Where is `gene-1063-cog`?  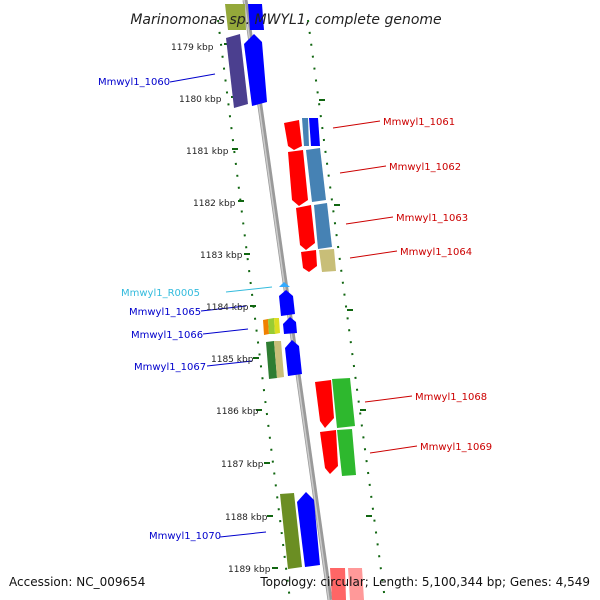
gene-1063-cog is located at coordinates (323, 226).